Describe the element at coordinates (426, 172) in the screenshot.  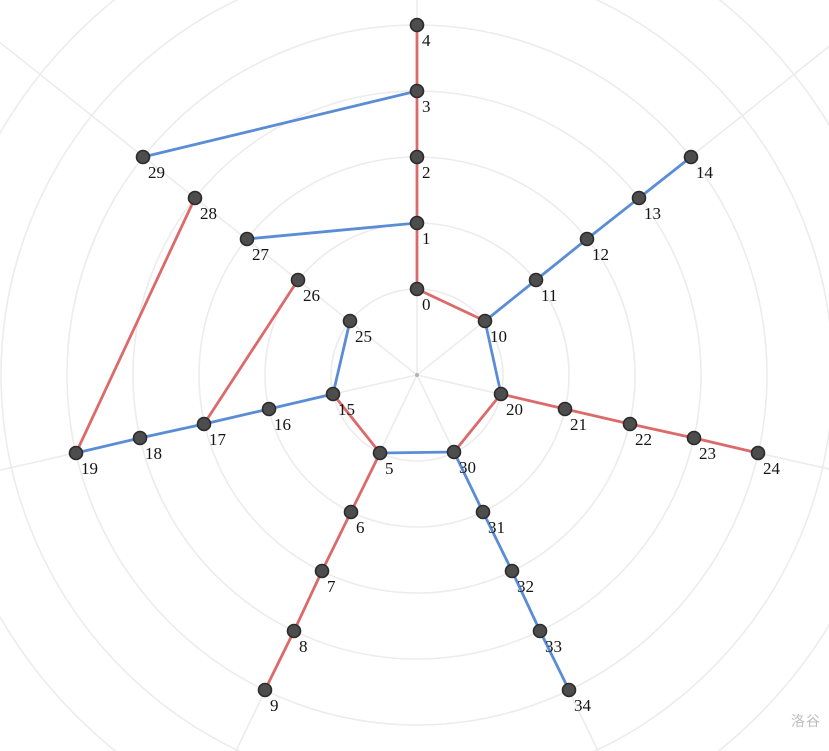
I see `node-label-2: 2` at that location.